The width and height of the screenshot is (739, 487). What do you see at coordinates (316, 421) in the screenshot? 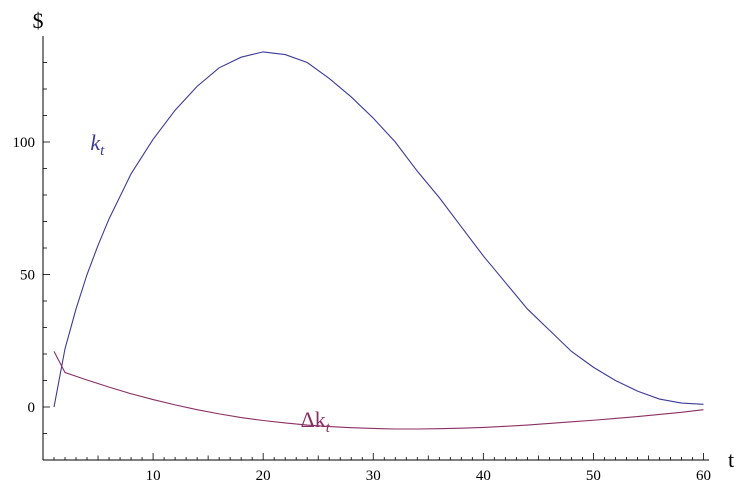
I see `series-label-1: Δkt` at bounding box center [316, 421].